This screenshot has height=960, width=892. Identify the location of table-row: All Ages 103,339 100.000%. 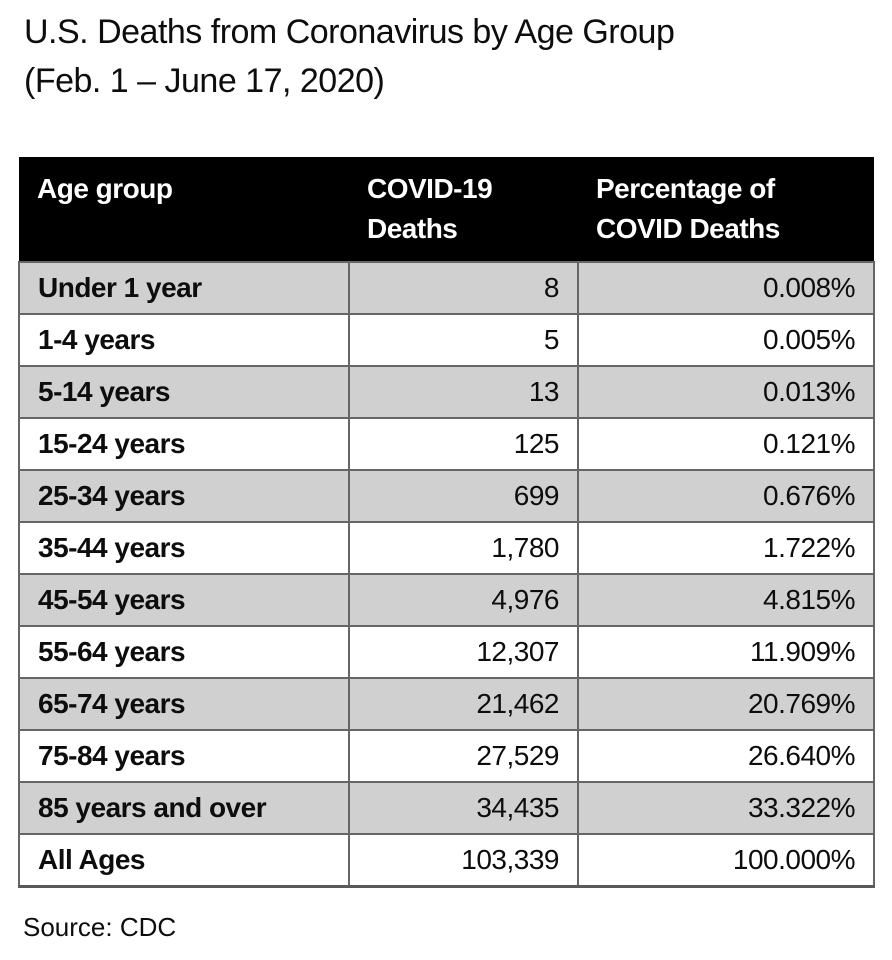
(446, 860).